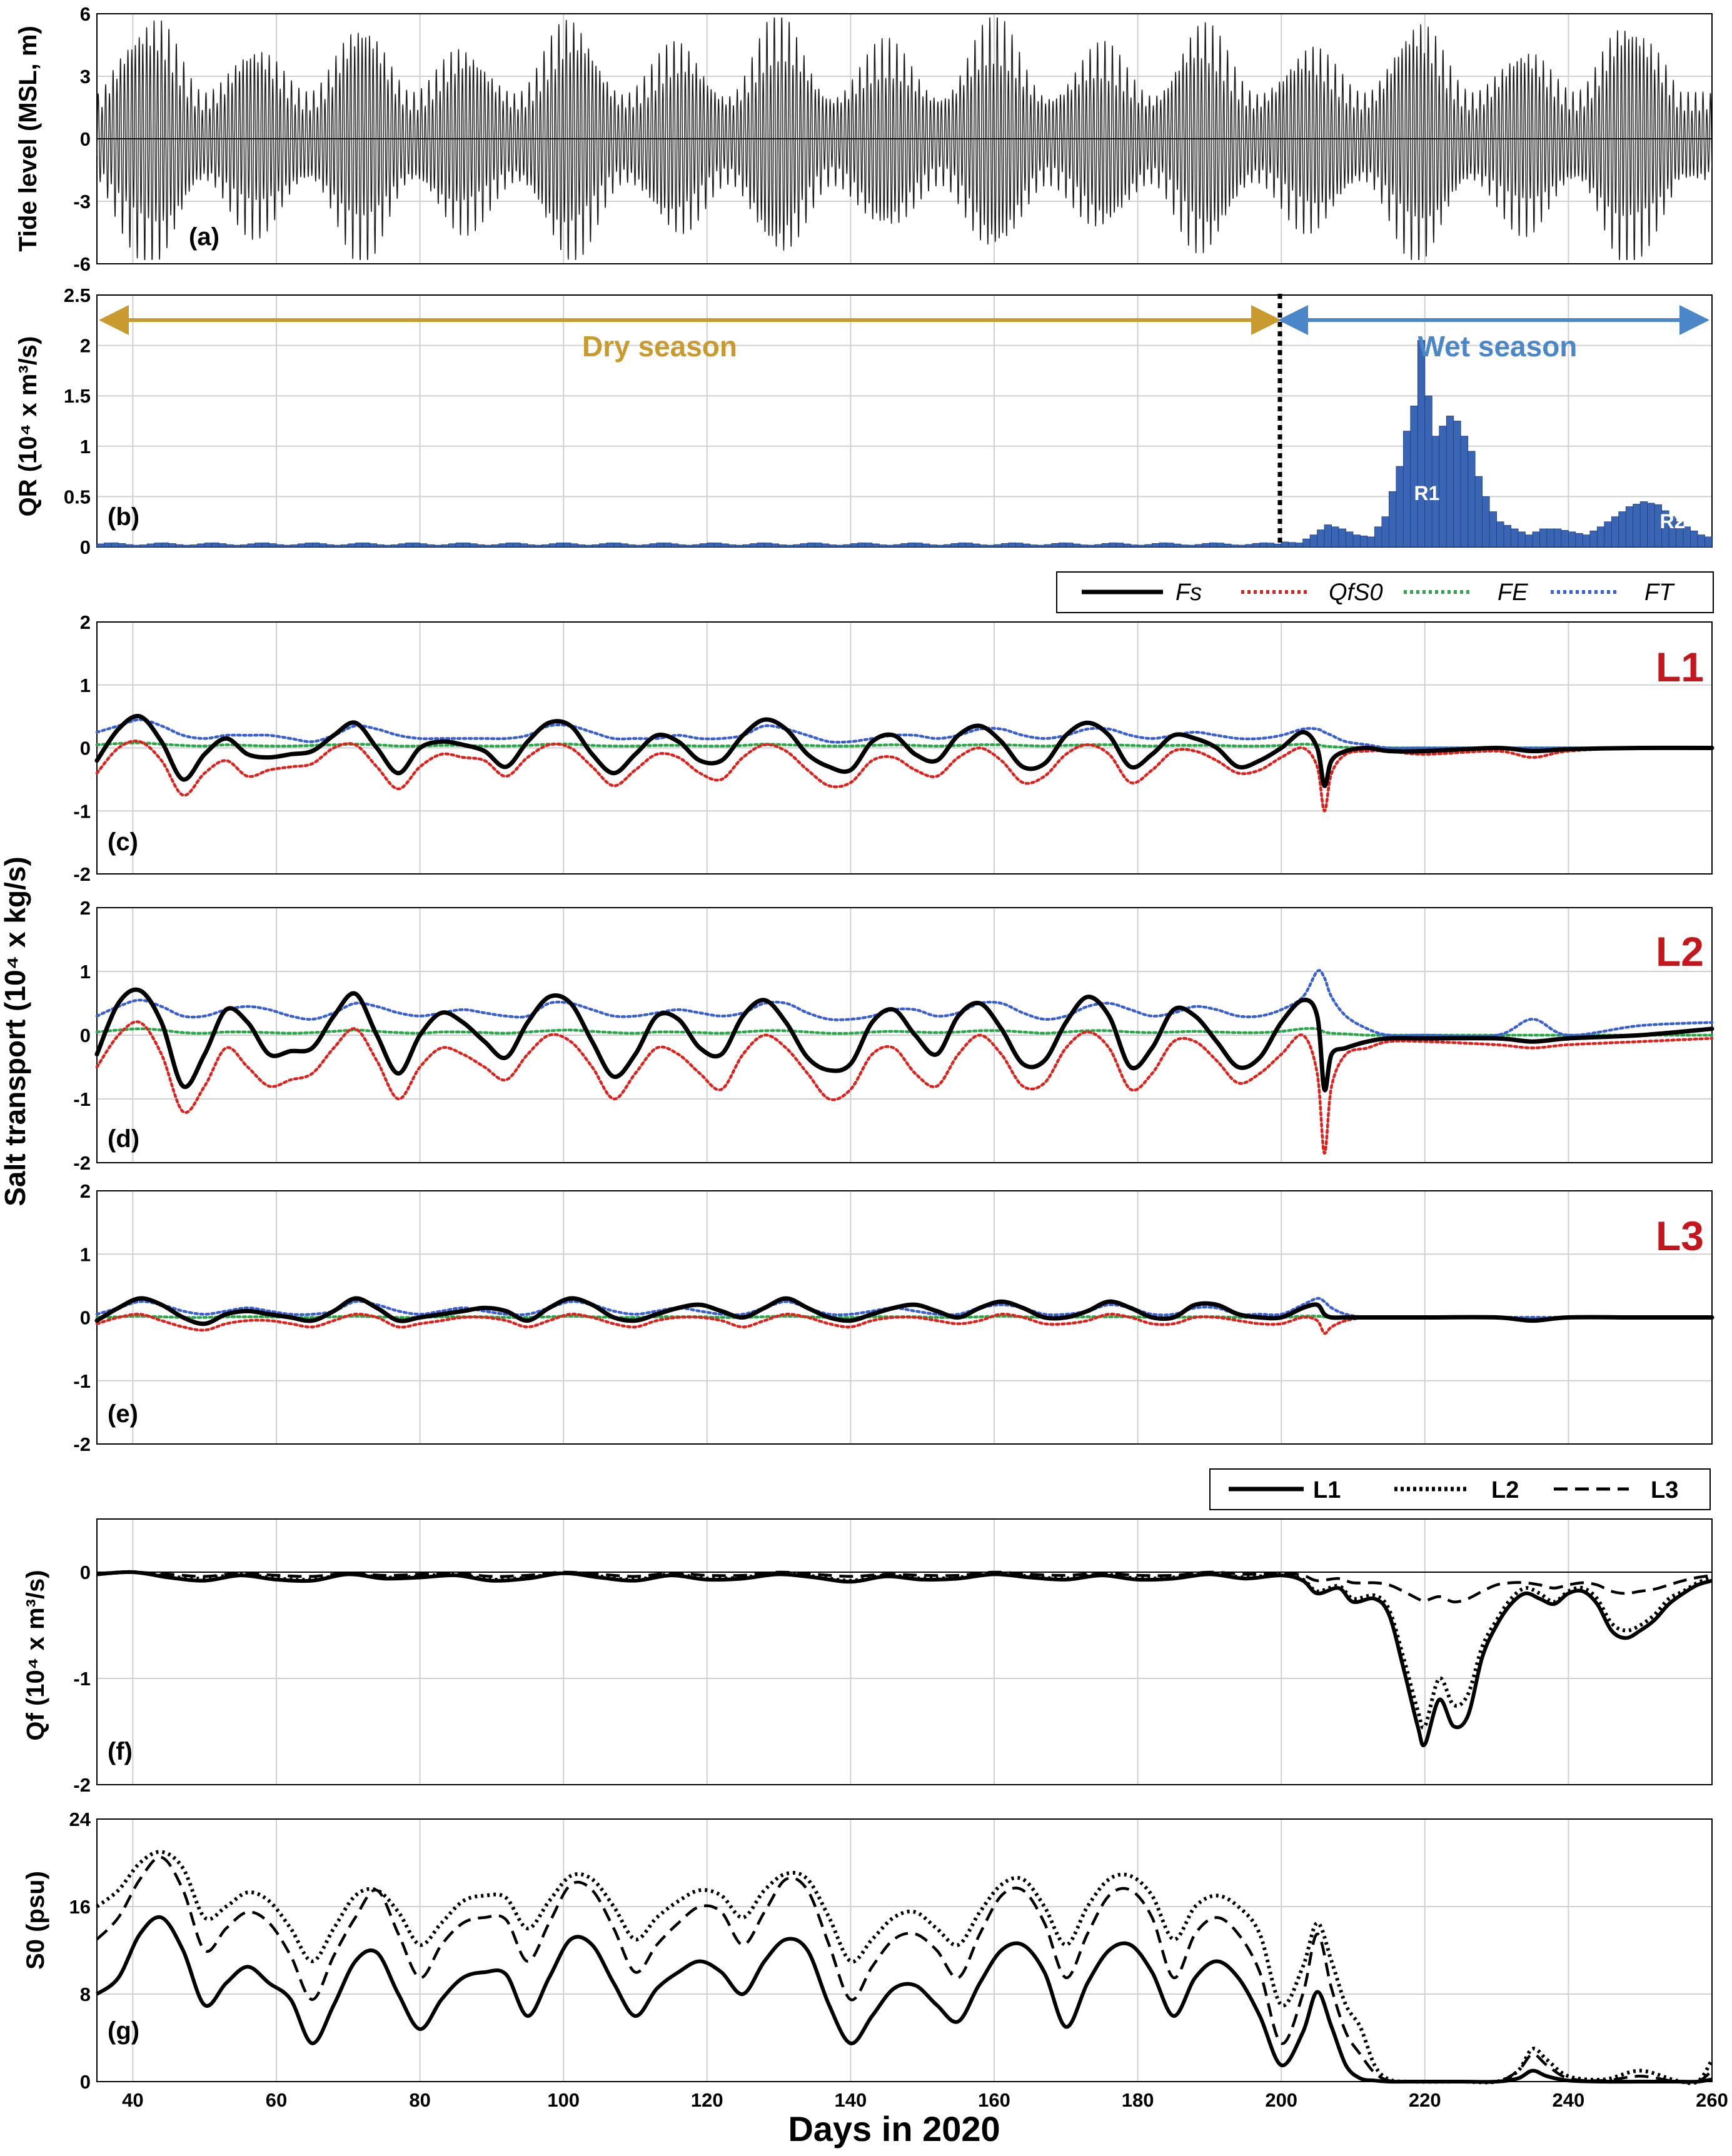 The image size is (1732, 2156). Describe the element at coordinates (15, 1031) in the screenshot. I see `shared-salt-ylabel: Salt transport (10⁴ x kg/s)` at that location.